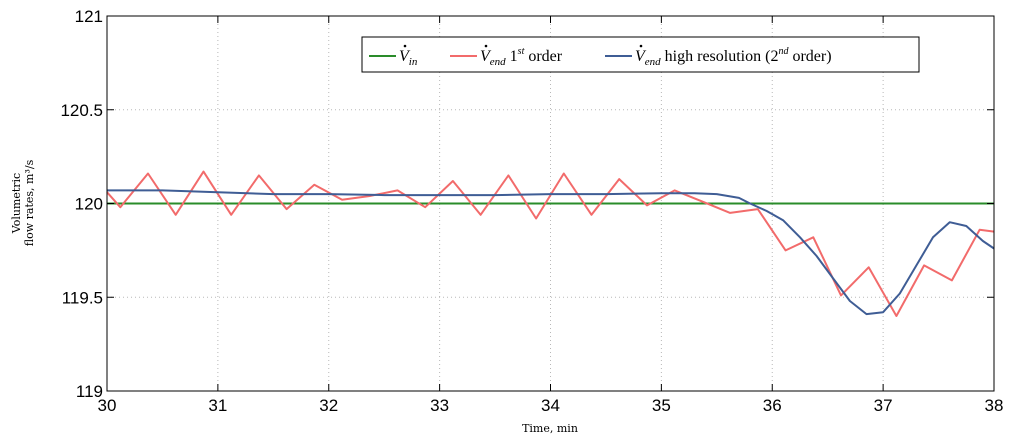 The height and width of the screenshot is (441, 1009). Describe the element at coordinates (89, 16) in the screenshot. I see `y-tick-label: 121` at that location.